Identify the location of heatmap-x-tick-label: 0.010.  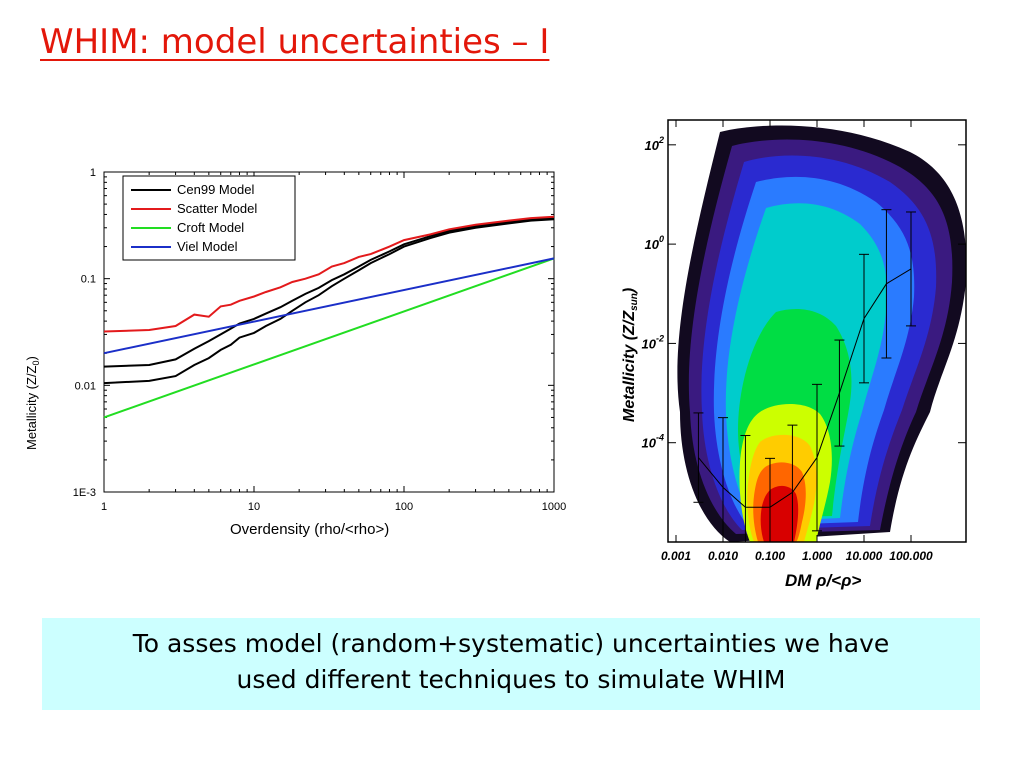
(723, 556).